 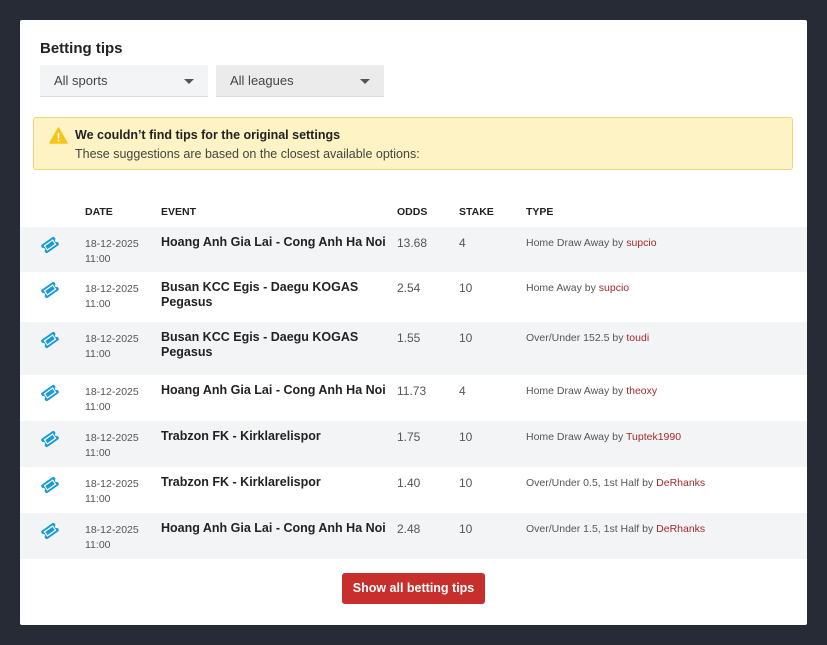 What do you see at coordinates (262, 80) in the screenshot?
I see `league-select-value: All leagues` at bounding box center [262, 80].